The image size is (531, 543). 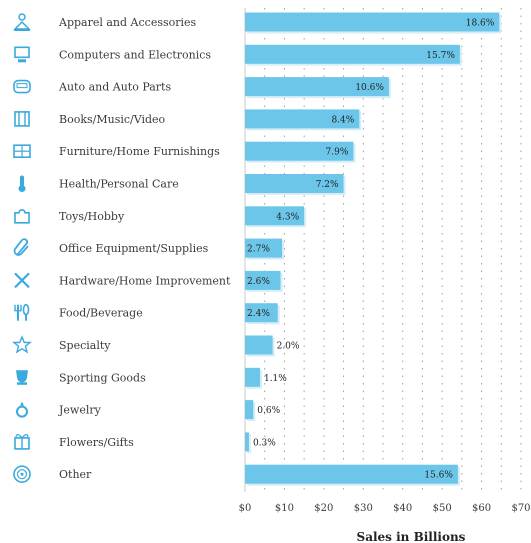 What do you see at coordinates (21, 247) in the screenshot?
I see `paperclip-icon` at bounding box center [21, 247].